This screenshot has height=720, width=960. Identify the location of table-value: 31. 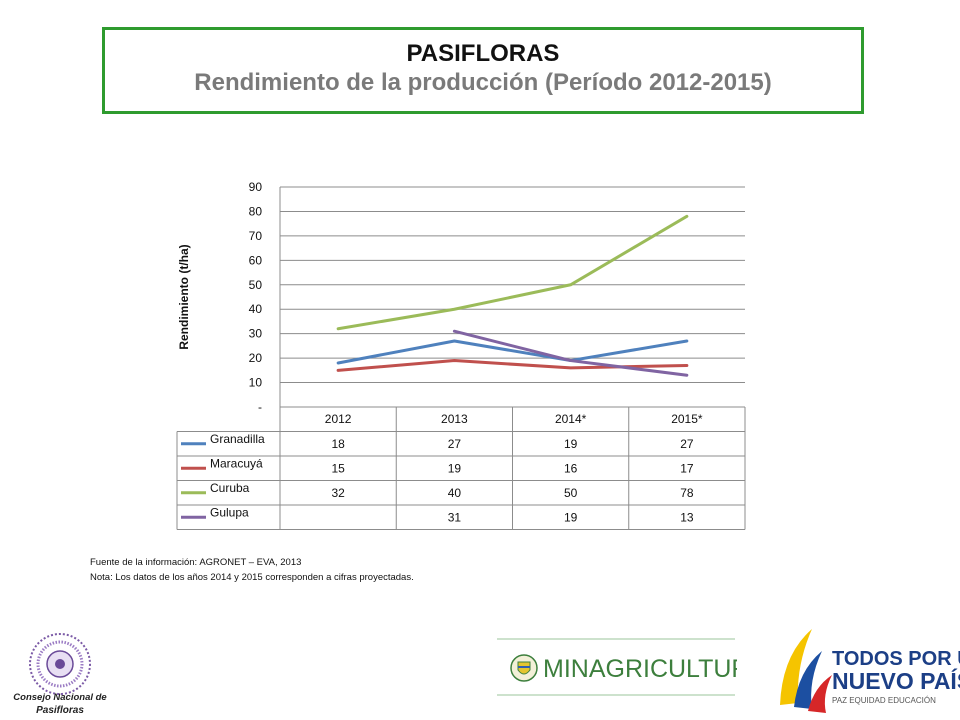
(455, 517).